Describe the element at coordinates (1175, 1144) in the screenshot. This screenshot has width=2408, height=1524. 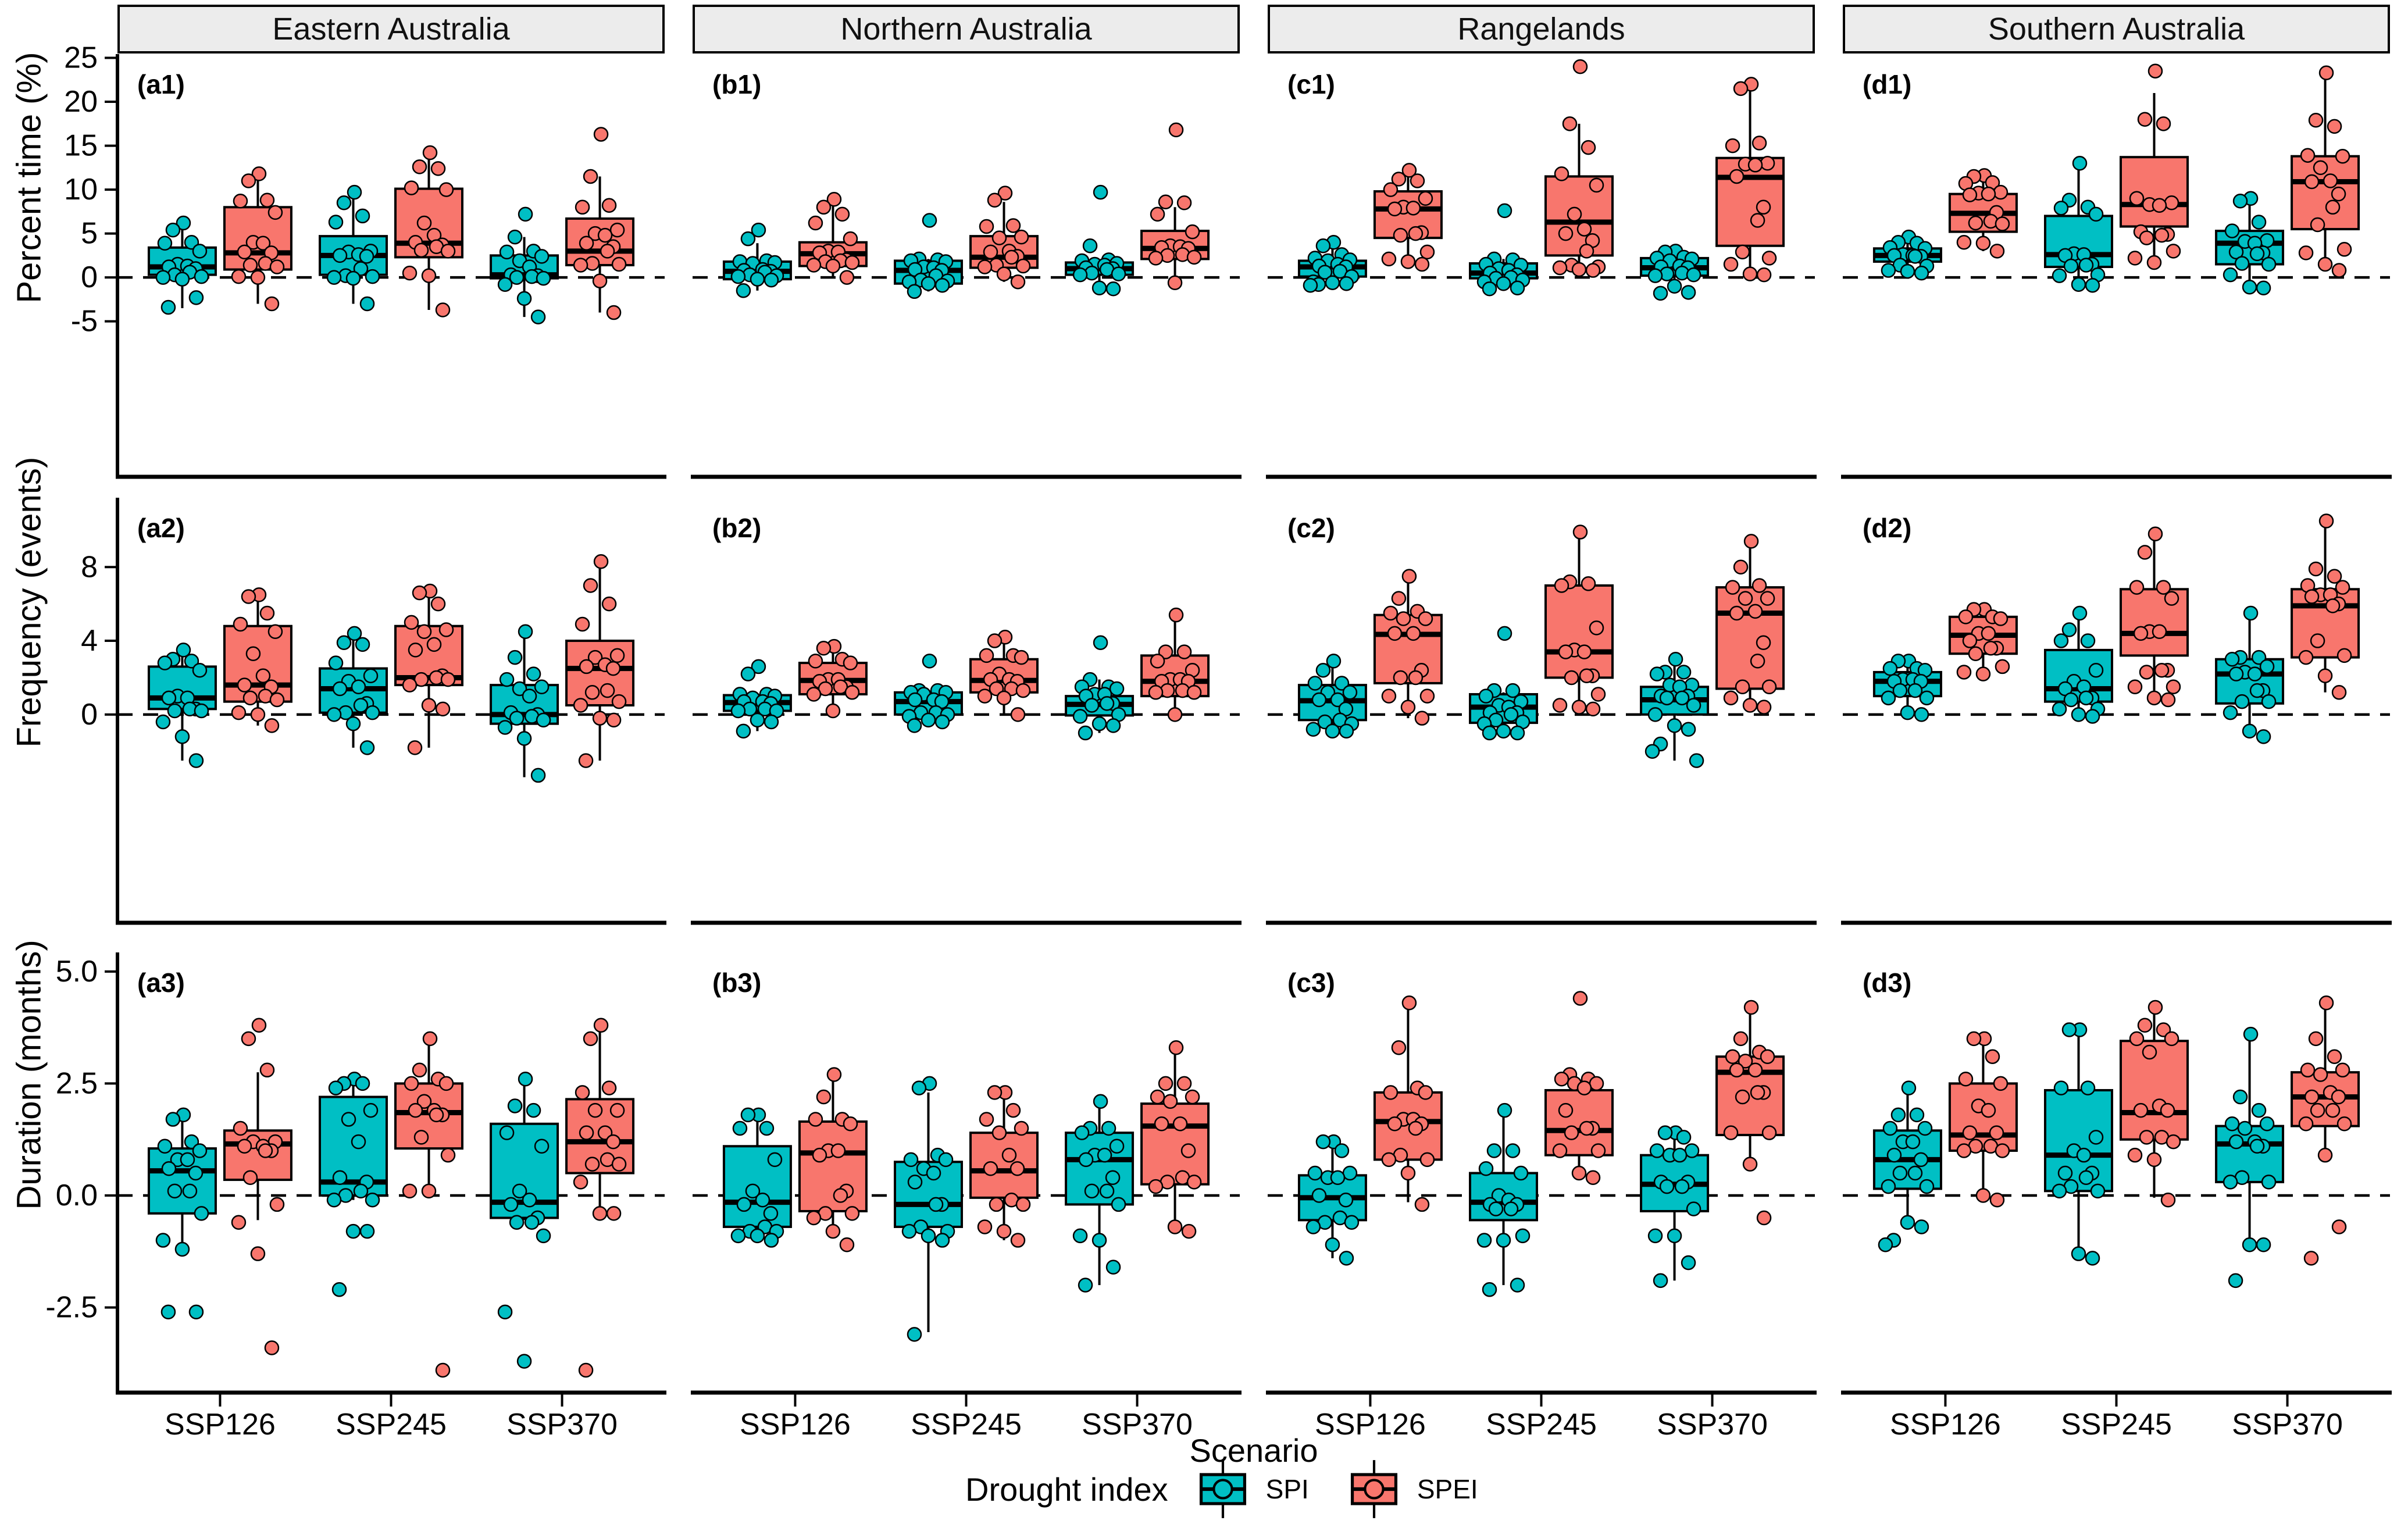
I see `box-spei-ssp370` at that location.